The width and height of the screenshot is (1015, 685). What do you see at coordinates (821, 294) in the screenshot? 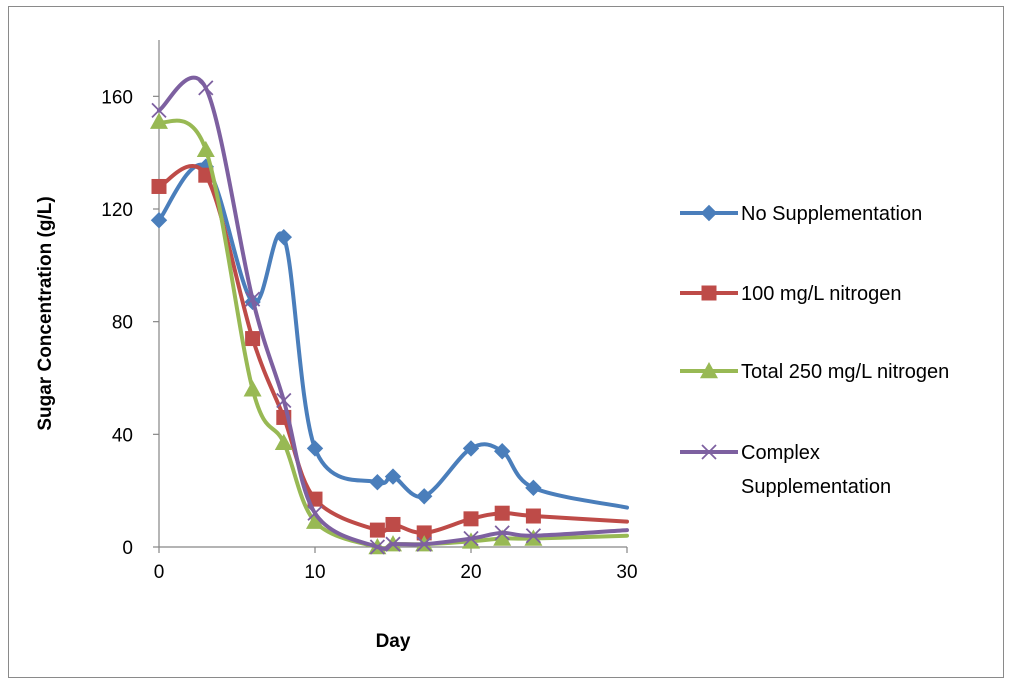
I see `legend-label: 100 mg/L nitrogen` at bounding box center [821, 294].